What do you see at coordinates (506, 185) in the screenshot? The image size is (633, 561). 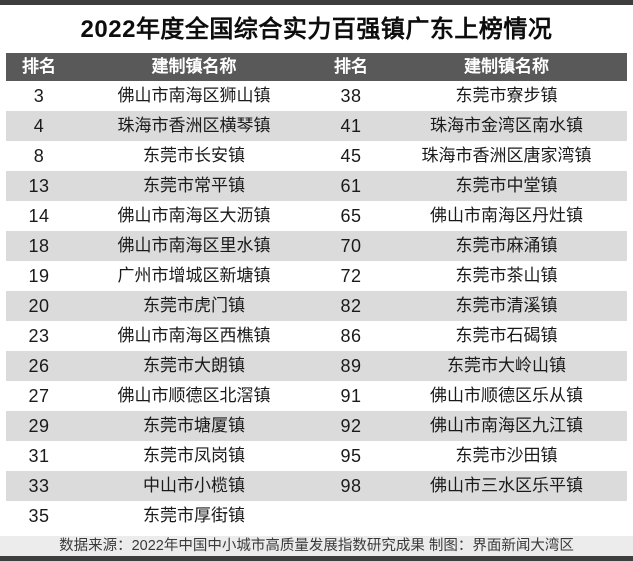 I see `town-cell-right: 东莞市中堂镇` at bounding box center [506, 185].